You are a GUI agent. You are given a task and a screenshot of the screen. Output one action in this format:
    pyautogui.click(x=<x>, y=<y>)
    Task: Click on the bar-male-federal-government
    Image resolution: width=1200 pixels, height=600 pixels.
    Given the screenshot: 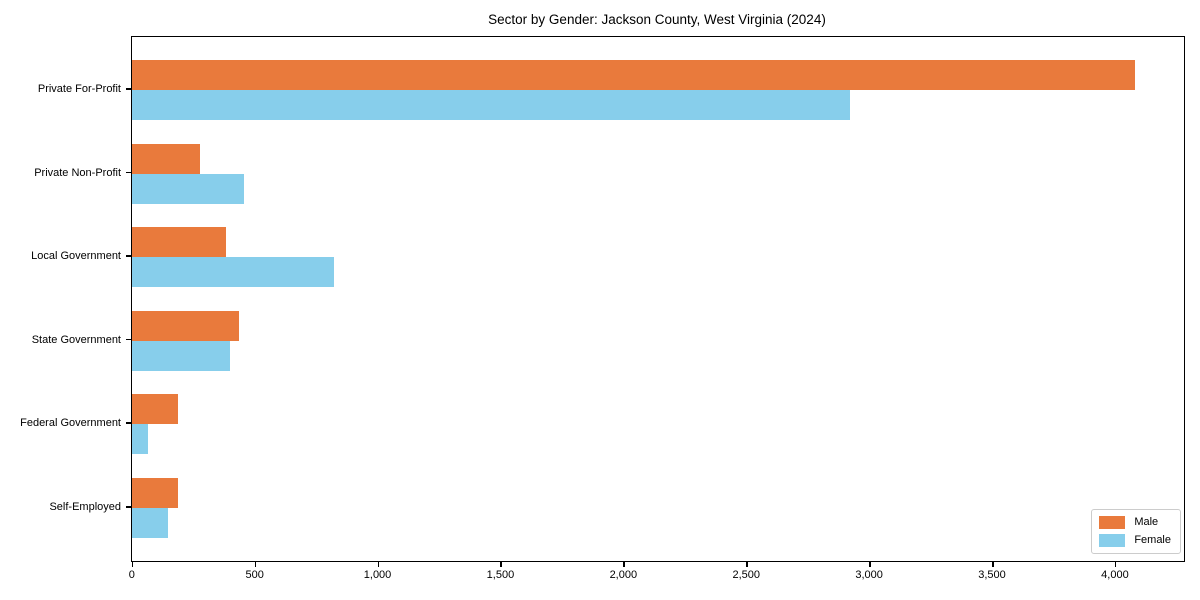 What is the action you would take?
    pyautogui.click(x=155, y=409)
    